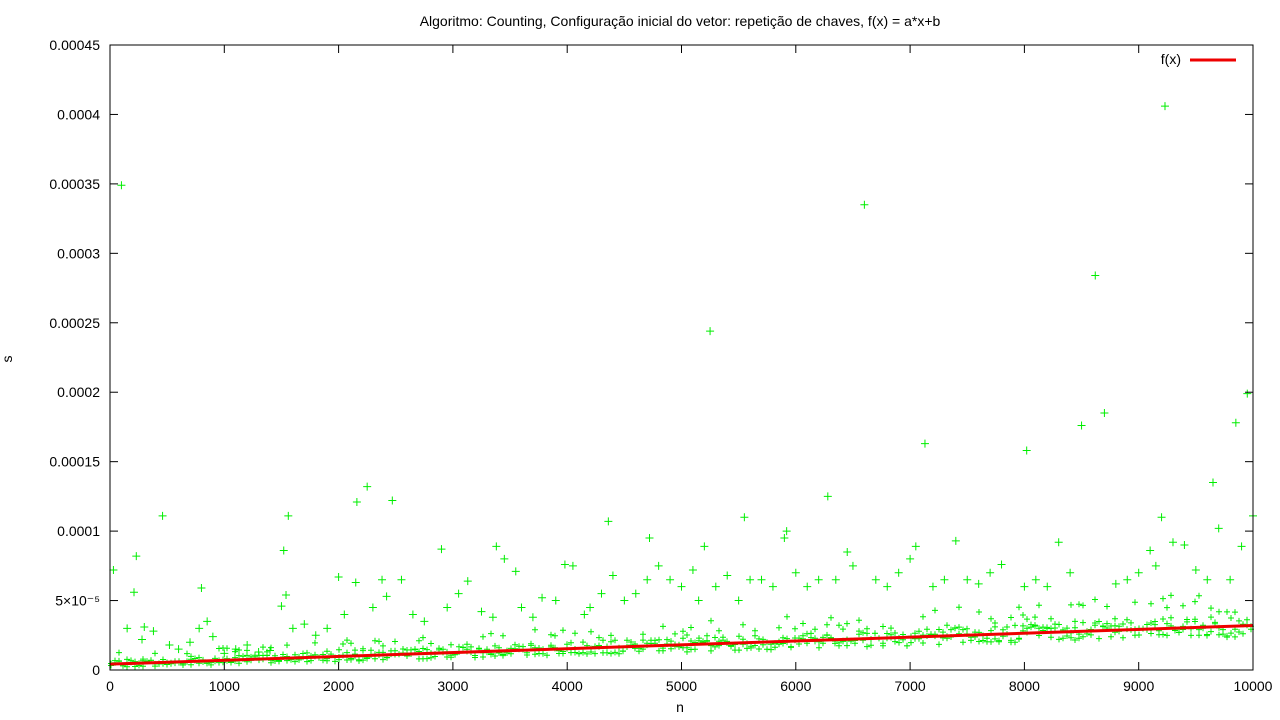 This screenshot has height=720, width=1280. Describe the element at coordinates (680, 707) in the screenshot. I see `x-axis-label: n` at that location.